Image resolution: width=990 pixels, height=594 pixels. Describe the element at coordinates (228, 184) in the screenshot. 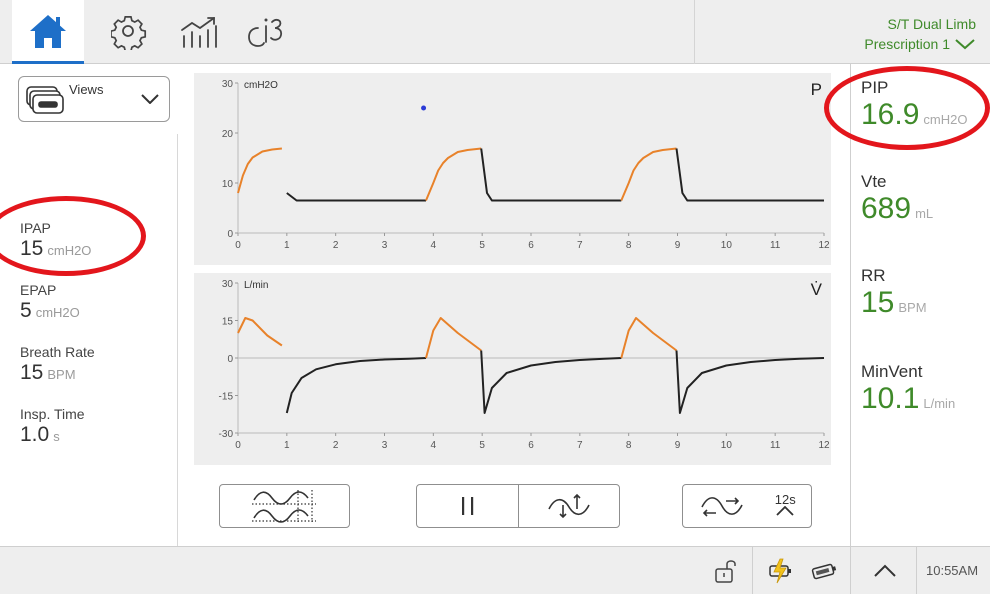

I see `y-tick-label: 10` at that location.